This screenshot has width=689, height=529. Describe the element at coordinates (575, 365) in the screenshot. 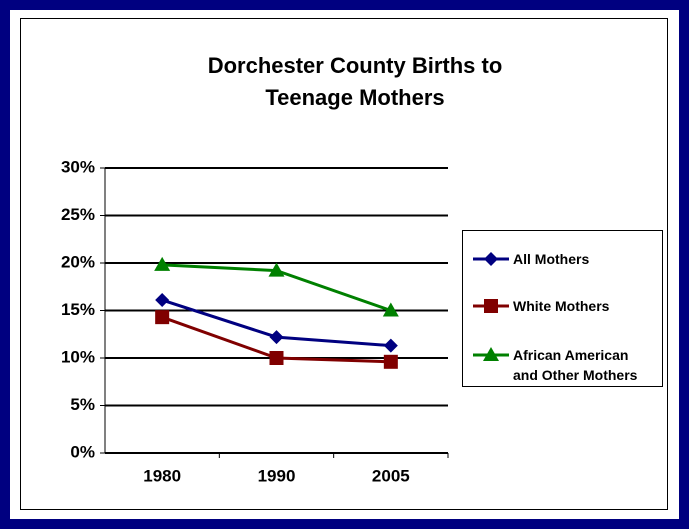

I see `legend-label: African American and Other Mothers` at that location.